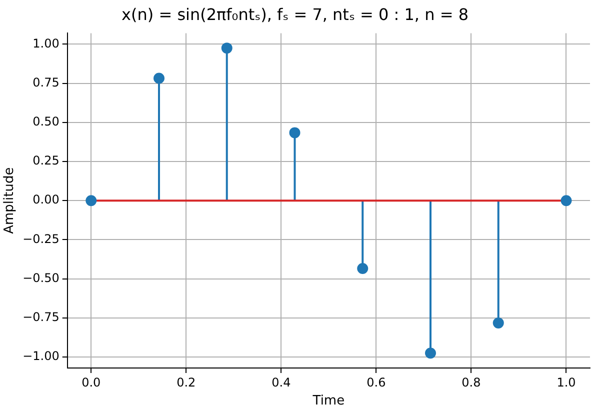 Image resolution: width=596 pixels, height=409 pixels. What do you see at coordinates (328, 401) in the screenshot?
I see `x-axis-title: Time` at bounding box center [328, 401].